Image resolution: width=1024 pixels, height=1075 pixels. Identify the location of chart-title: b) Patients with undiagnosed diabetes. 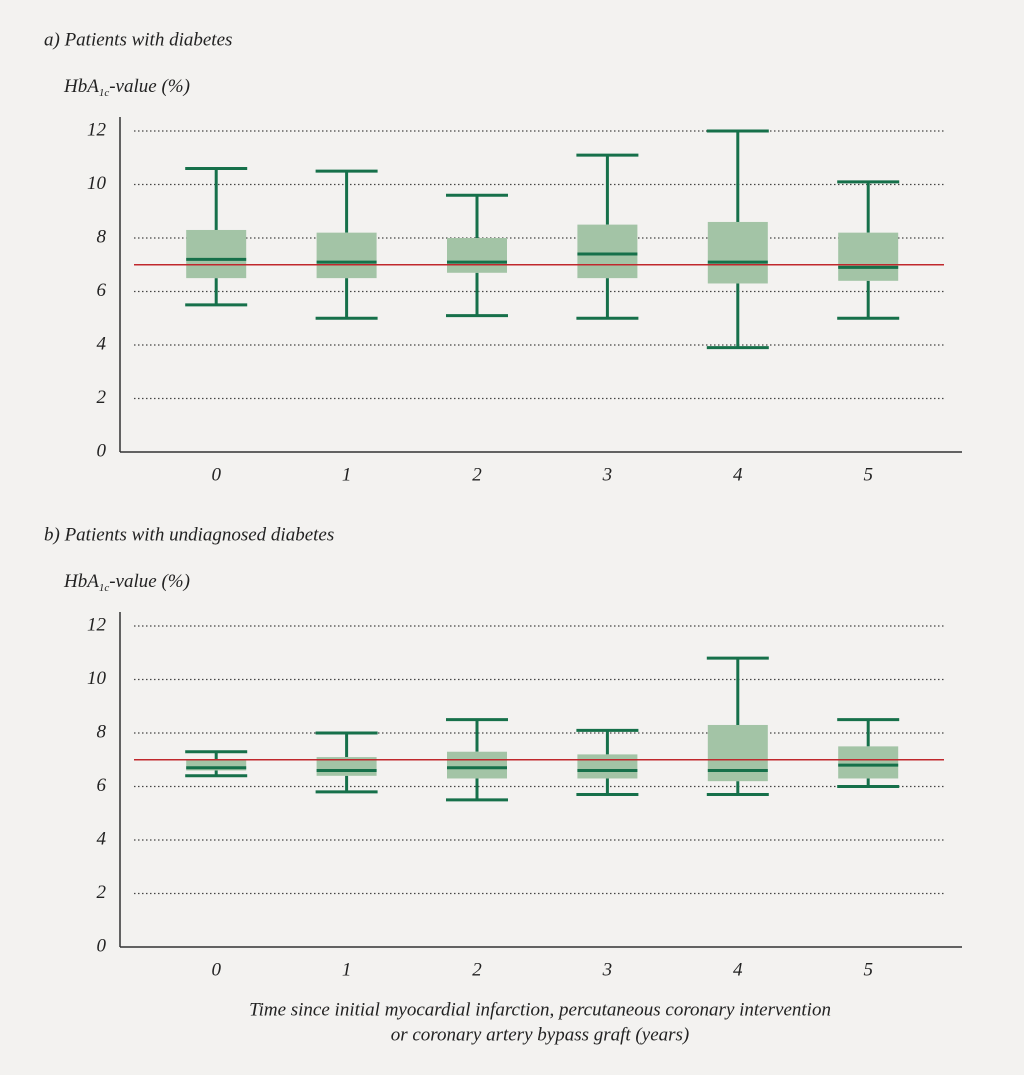
(189, 534).